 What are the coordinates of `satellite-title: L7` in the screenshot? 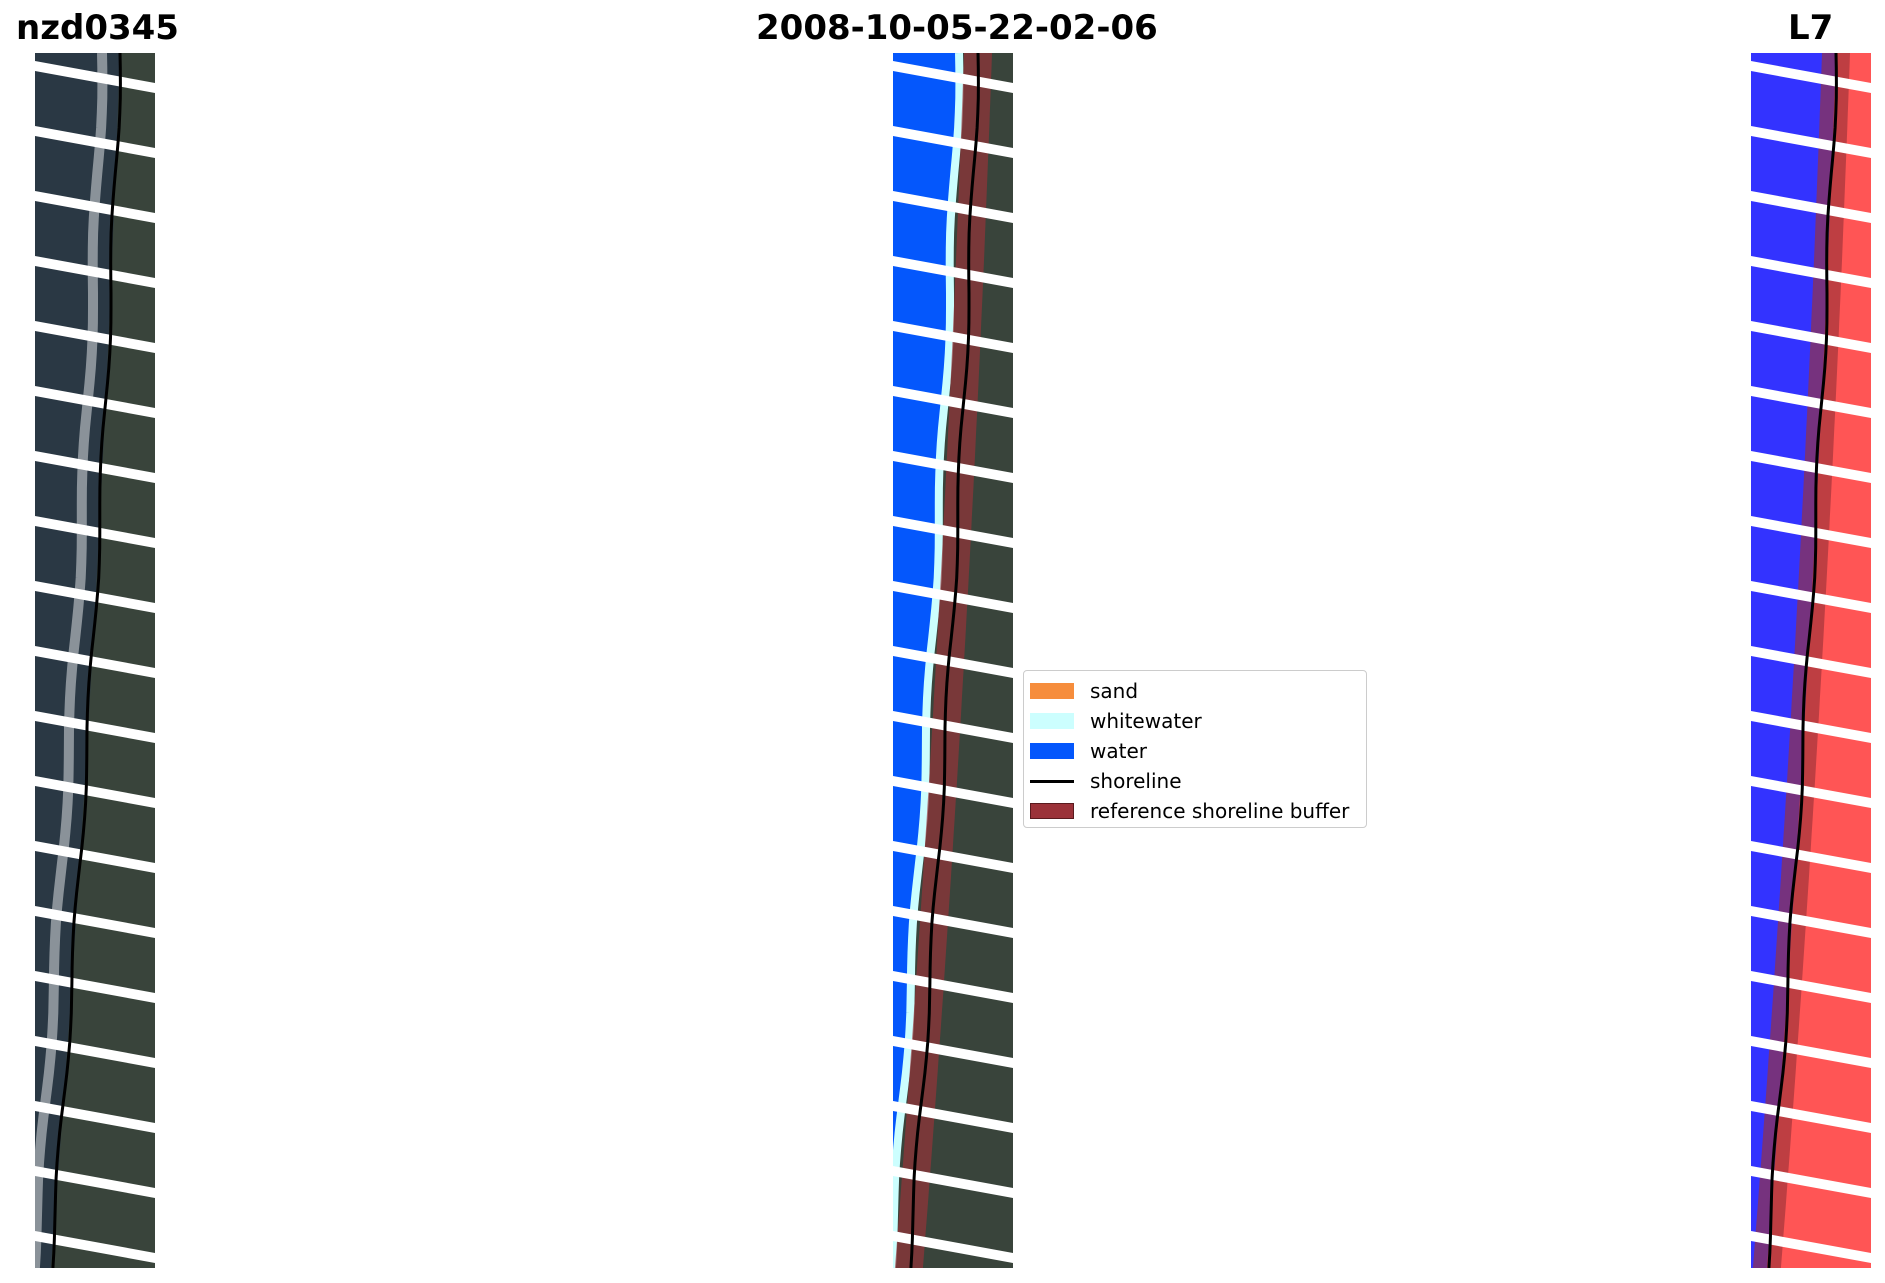 It's located at (1811, 28).